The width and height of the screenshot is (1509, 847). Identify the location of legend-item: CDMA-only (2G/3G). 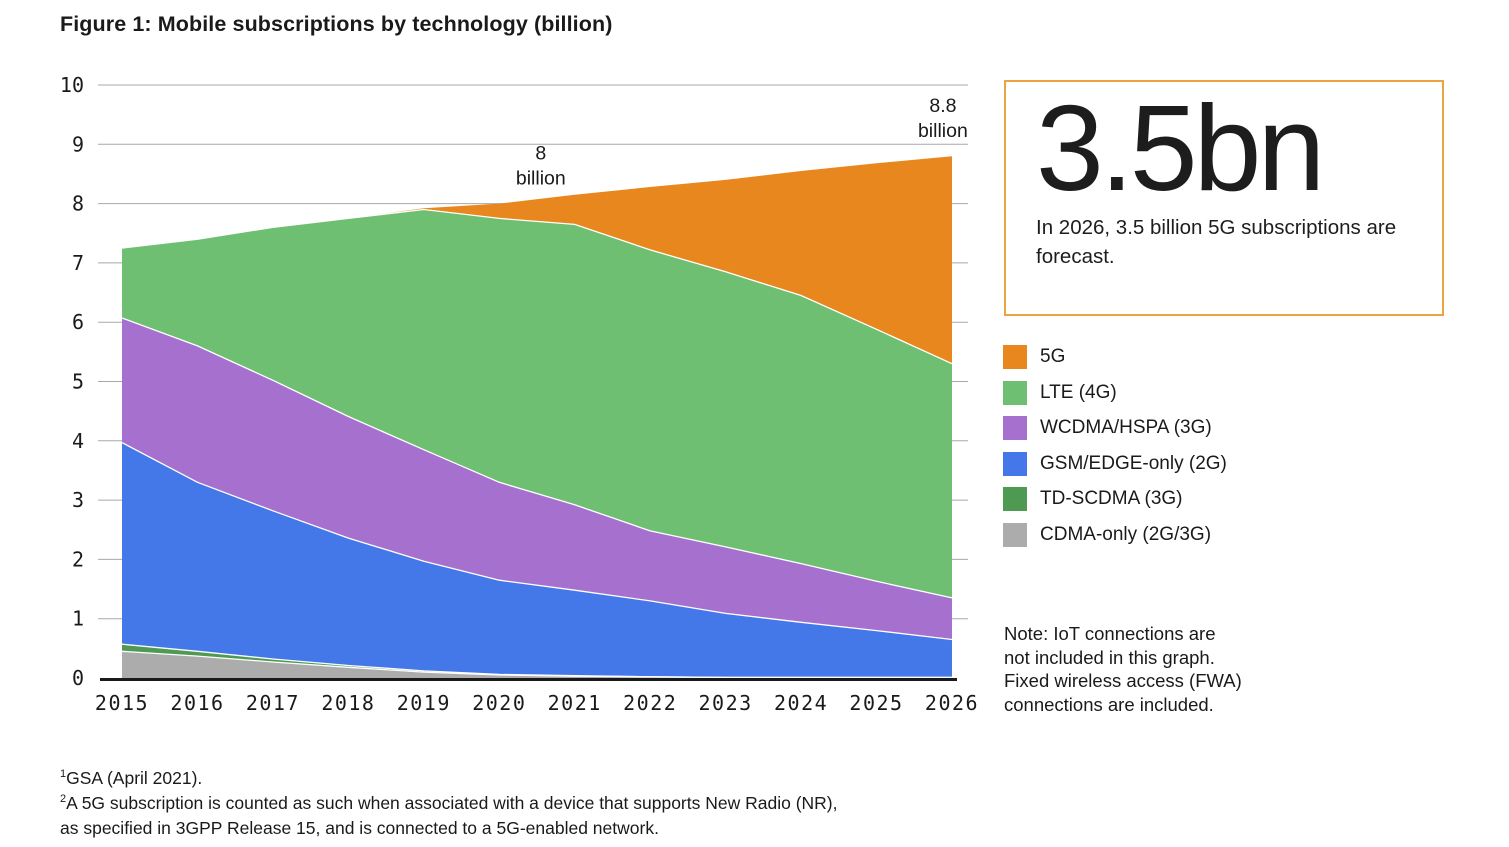
(1115, 534).